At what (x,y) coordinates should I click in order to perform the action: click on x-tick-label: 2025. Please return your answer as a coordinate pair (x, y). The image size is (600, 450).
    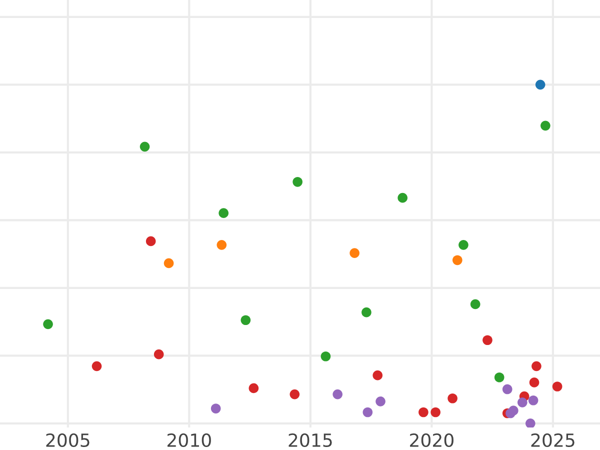
    Looking at the image, I should click on (552, 440).